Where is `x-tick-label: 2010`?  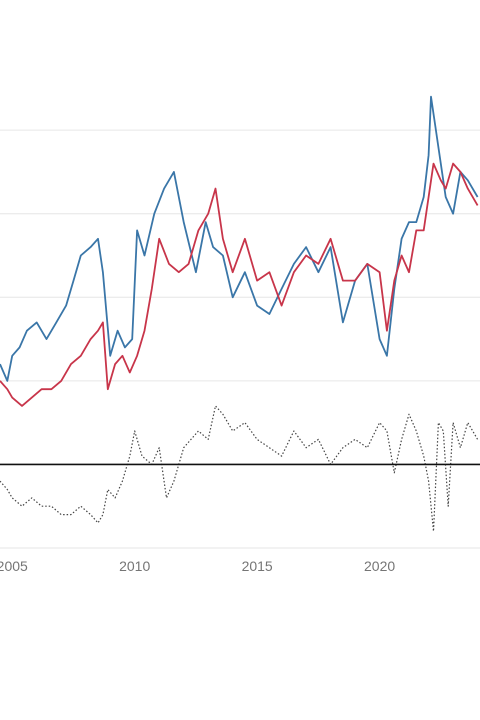
x-tick-label: 2010 is located at coordinates (134, 566).